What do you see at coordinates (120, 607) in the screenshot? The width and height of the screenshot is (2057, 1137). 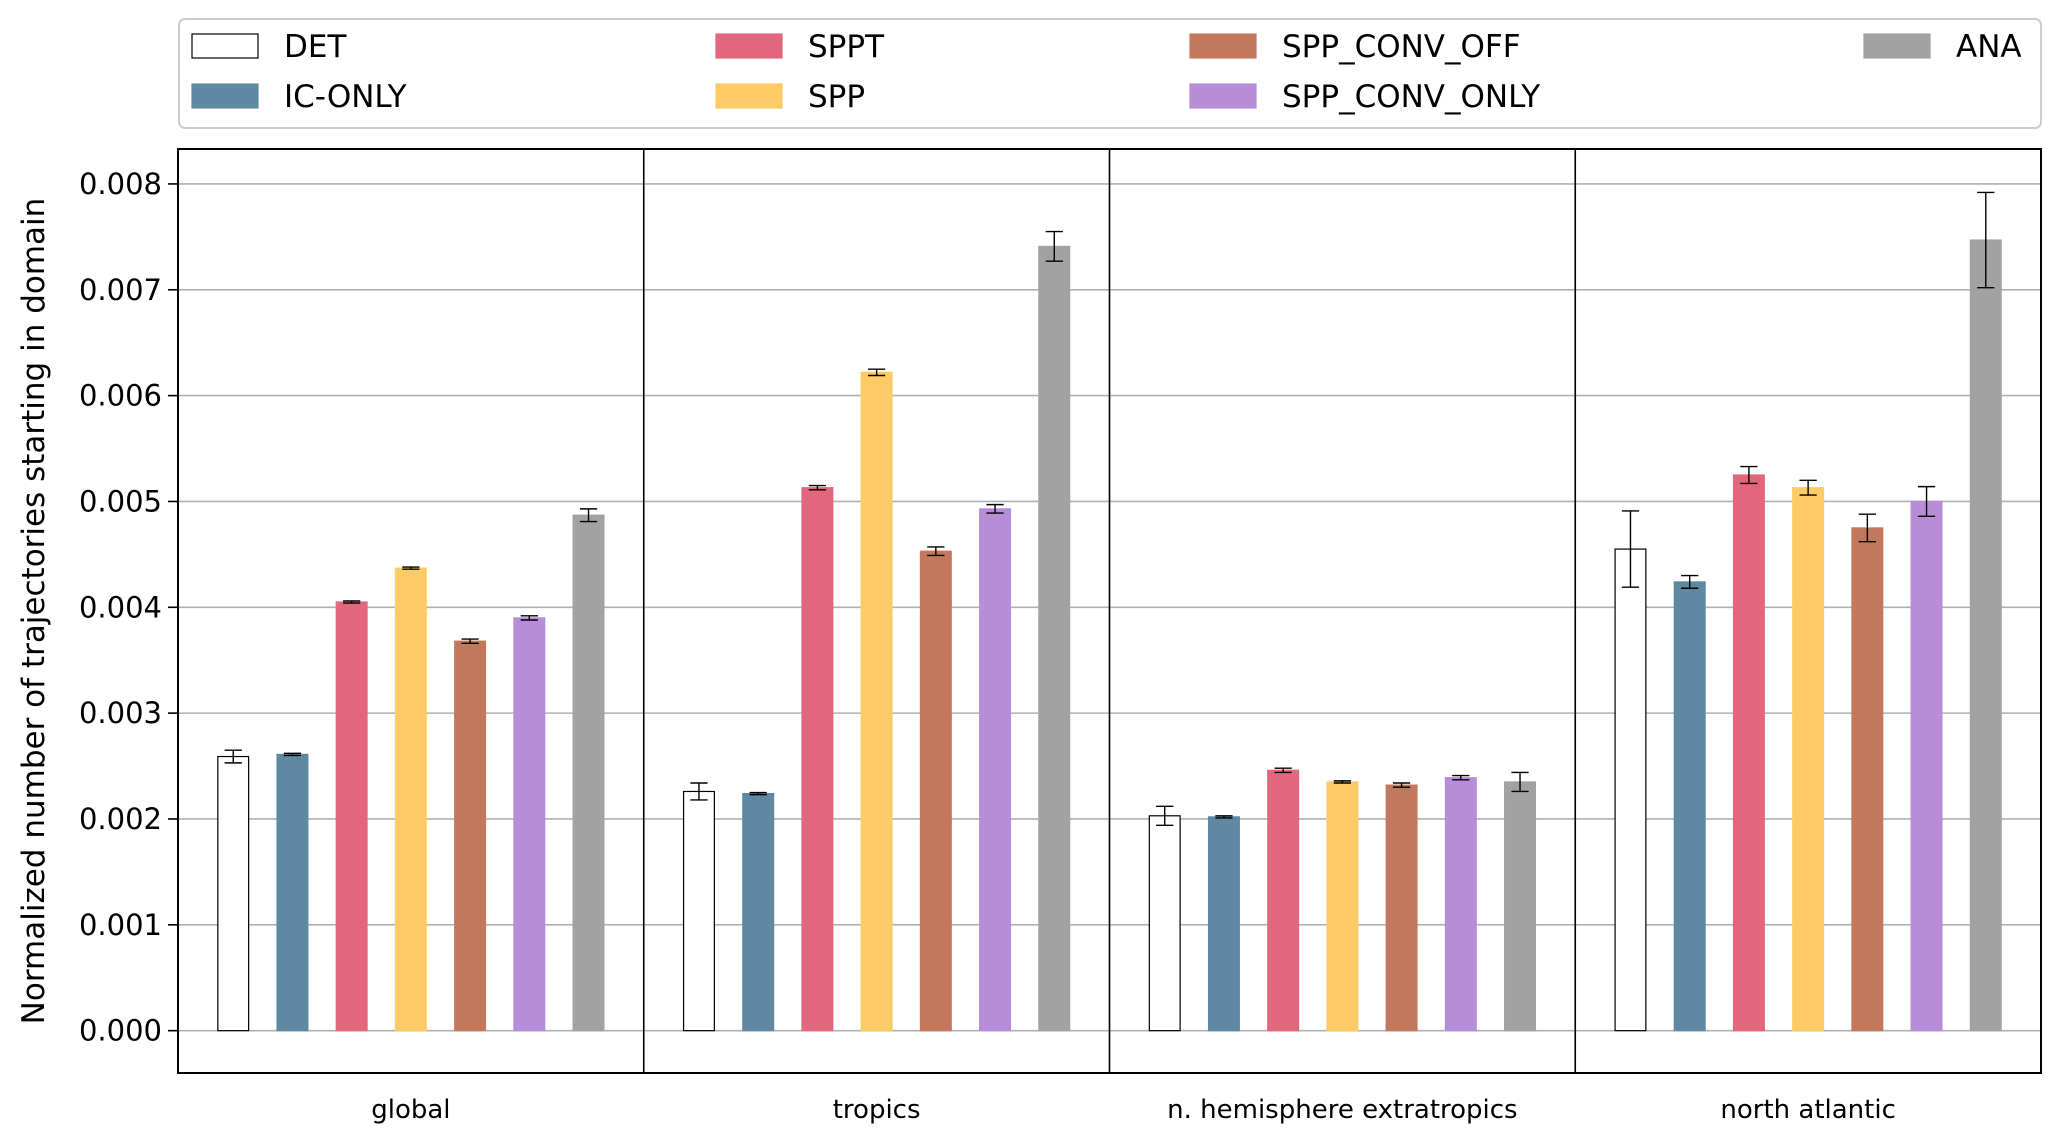 I see `y-tick-label: 0.004` at bounding box center [120, 607].